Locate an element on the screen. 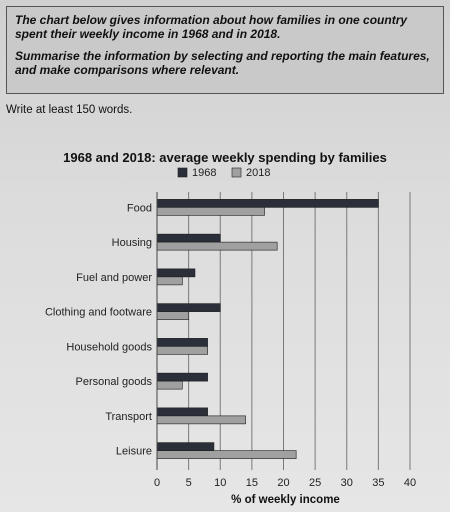 This screenshot has height=512, width=450. category-label: Fuel and power is located at coordinates (114, 278).